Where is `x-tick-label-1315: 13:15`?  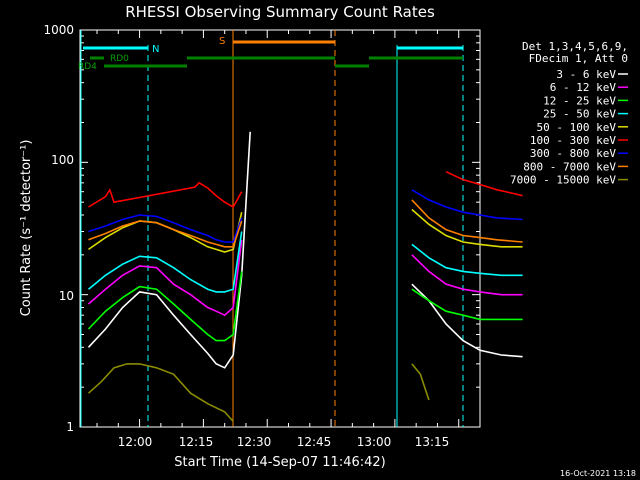
x-tick-label-1315: 13:15 is located at coordinates (432, 442).